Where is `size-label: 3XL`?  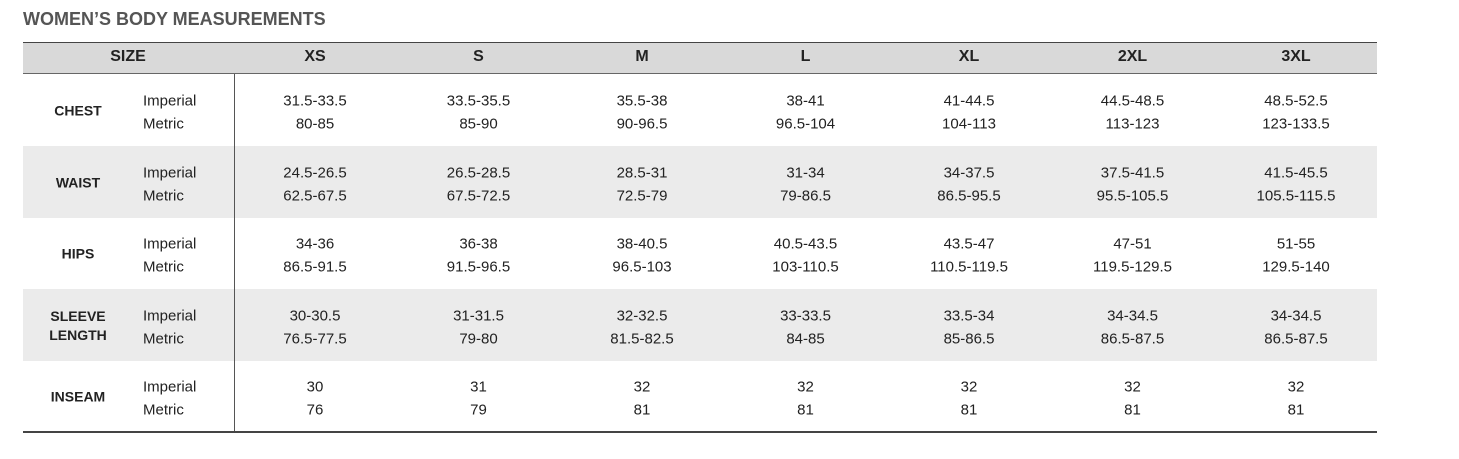
size-label: 3XL is located at coordinates (1296, 56).